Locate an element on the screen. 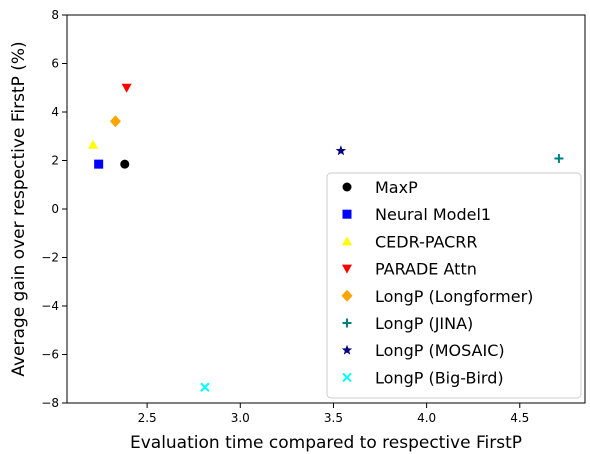 Image resolution: width=590 pixels, height=454 pixels. legend-label: LongP (Big-Bird) is located at coordinates (439, 377).